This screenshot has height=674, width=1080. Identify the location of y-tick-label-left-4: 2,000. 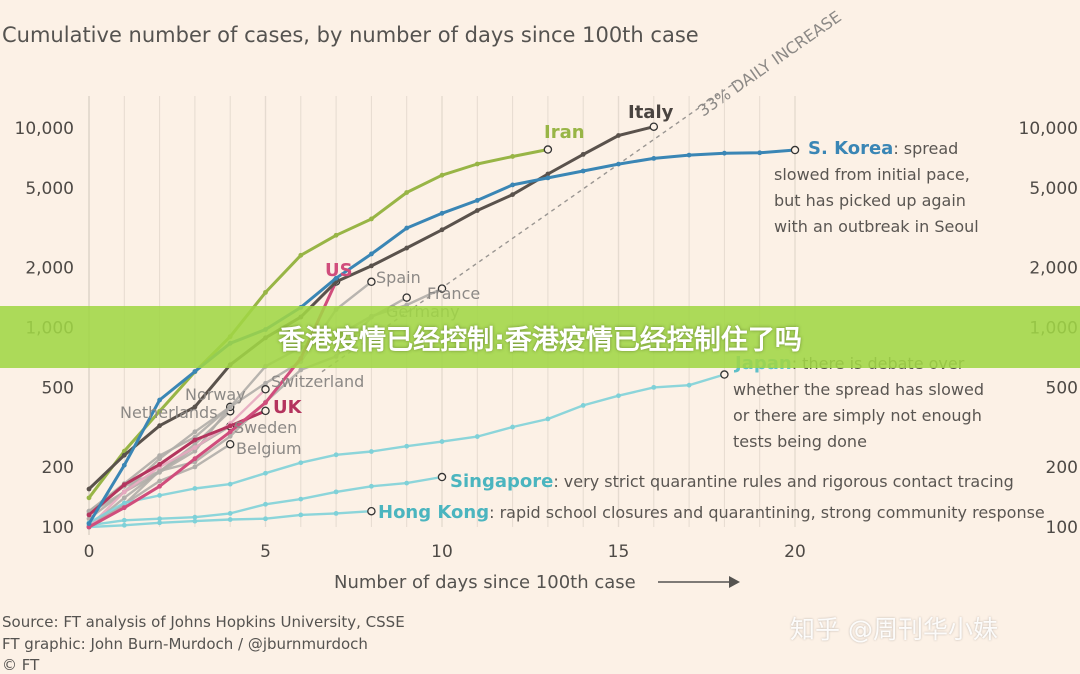
(49, 268).